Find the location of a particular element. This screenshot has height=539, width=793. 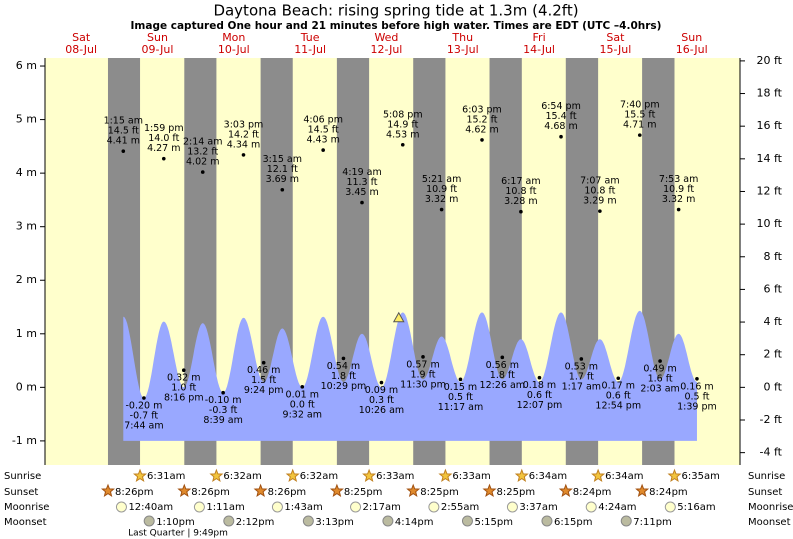

tide-label: 15.5 ft is located at coordinates (639, 115).